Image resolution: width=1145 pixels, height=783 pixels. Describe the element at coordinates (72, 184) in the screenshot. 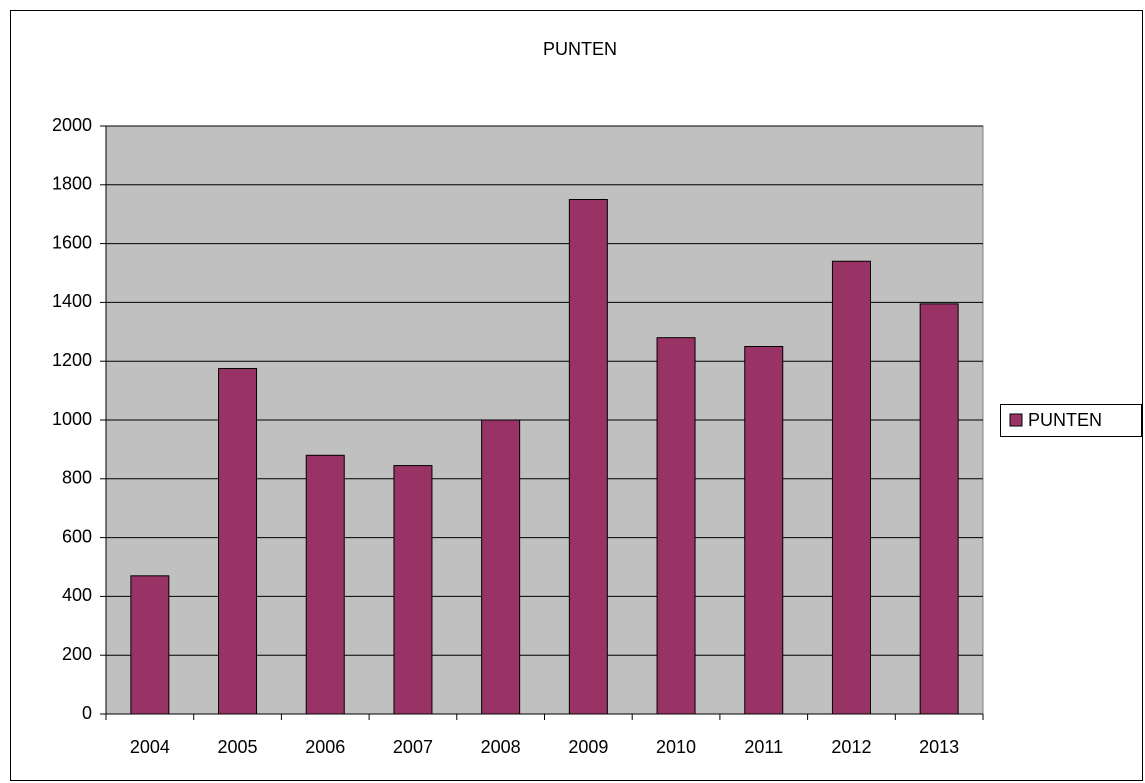

I see `y-tick-label: 1800` at that location.